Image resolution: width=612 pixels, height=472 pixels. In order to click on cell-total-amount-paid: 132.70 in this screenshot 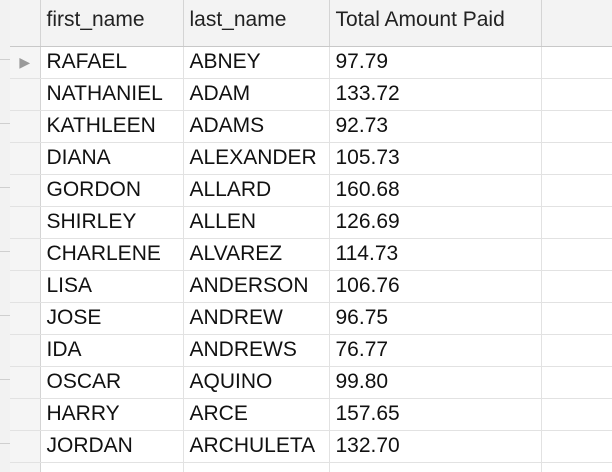, I will do `click(435, 446)`.